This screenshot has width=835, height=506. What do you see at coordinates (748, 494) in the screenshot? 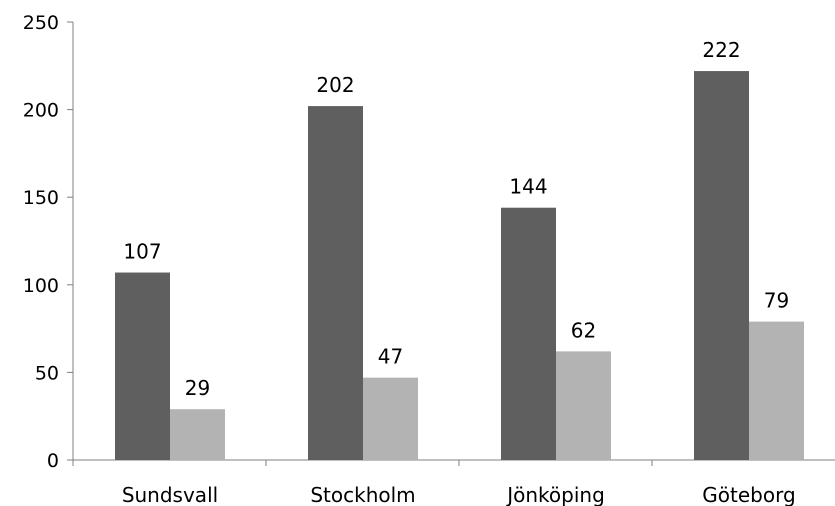
I see `x-tick-label: Göteborg` at bounding box center [748, 494].